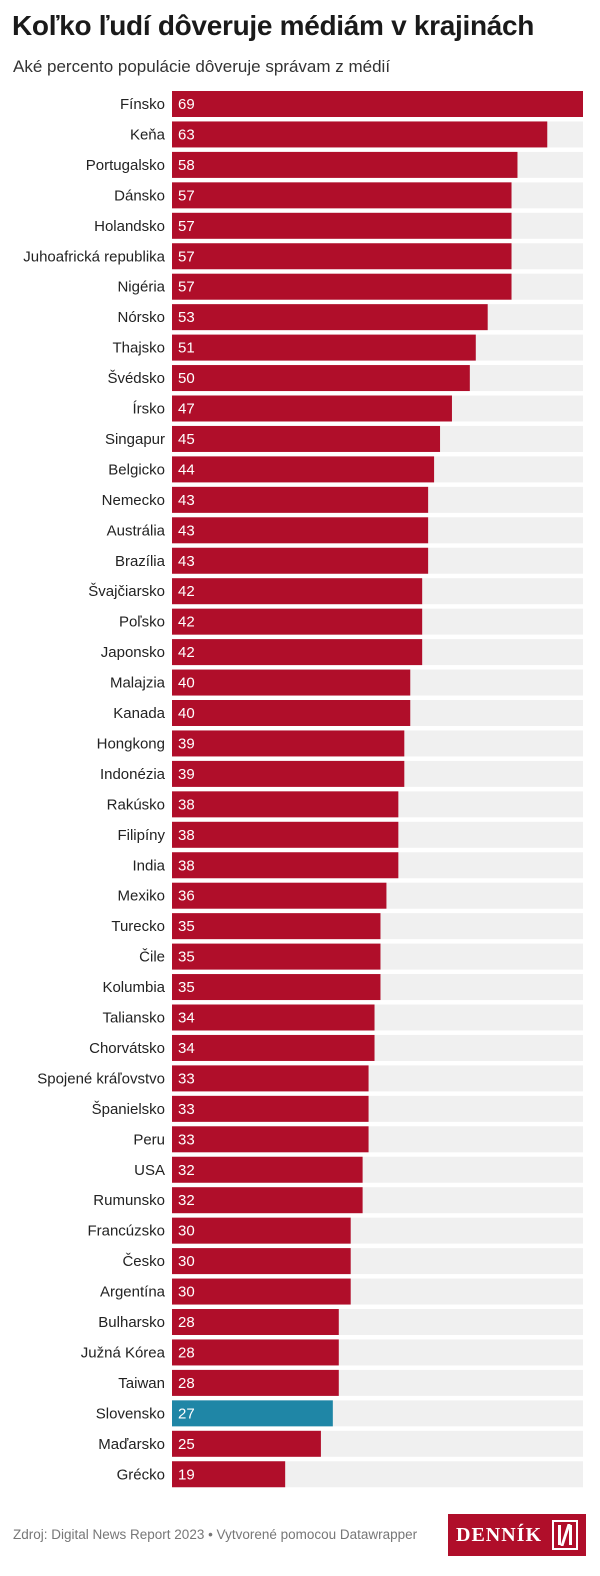  I want to click on category-label: Belgicko, so click(136, 469).